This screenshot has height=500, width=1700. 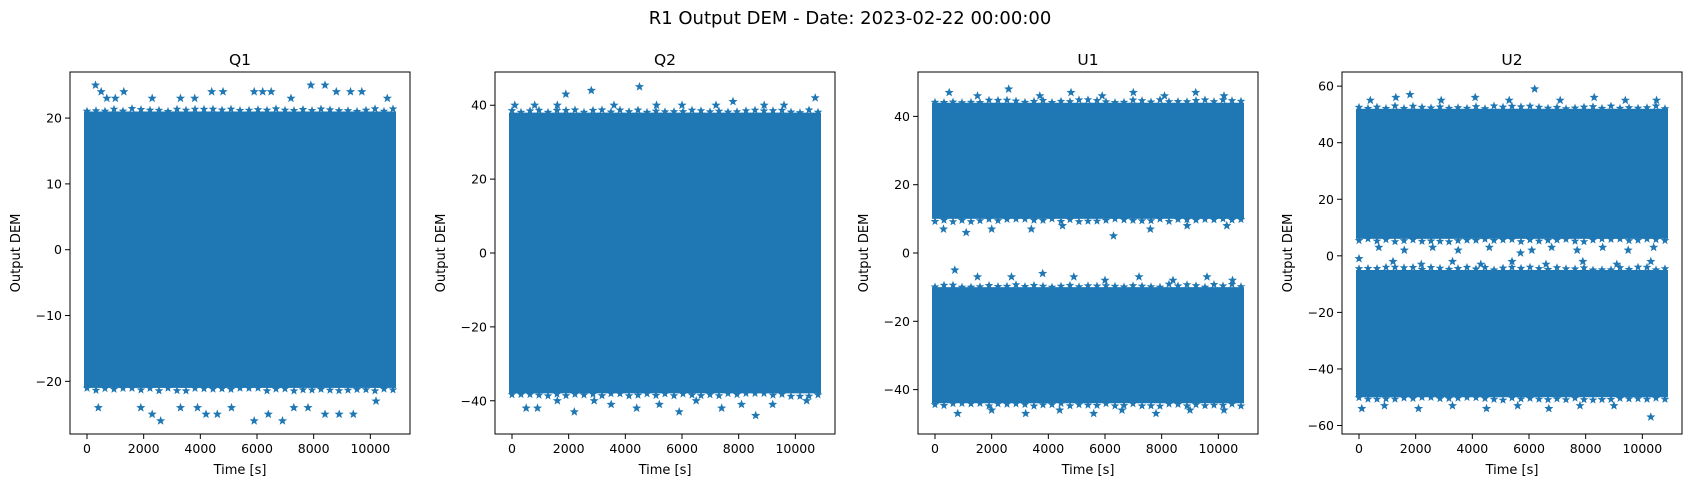 What do you see at coordinates (54, 183) in the screenshot?
I see `y-tick-label: 10` at bounding box center [54, 183].